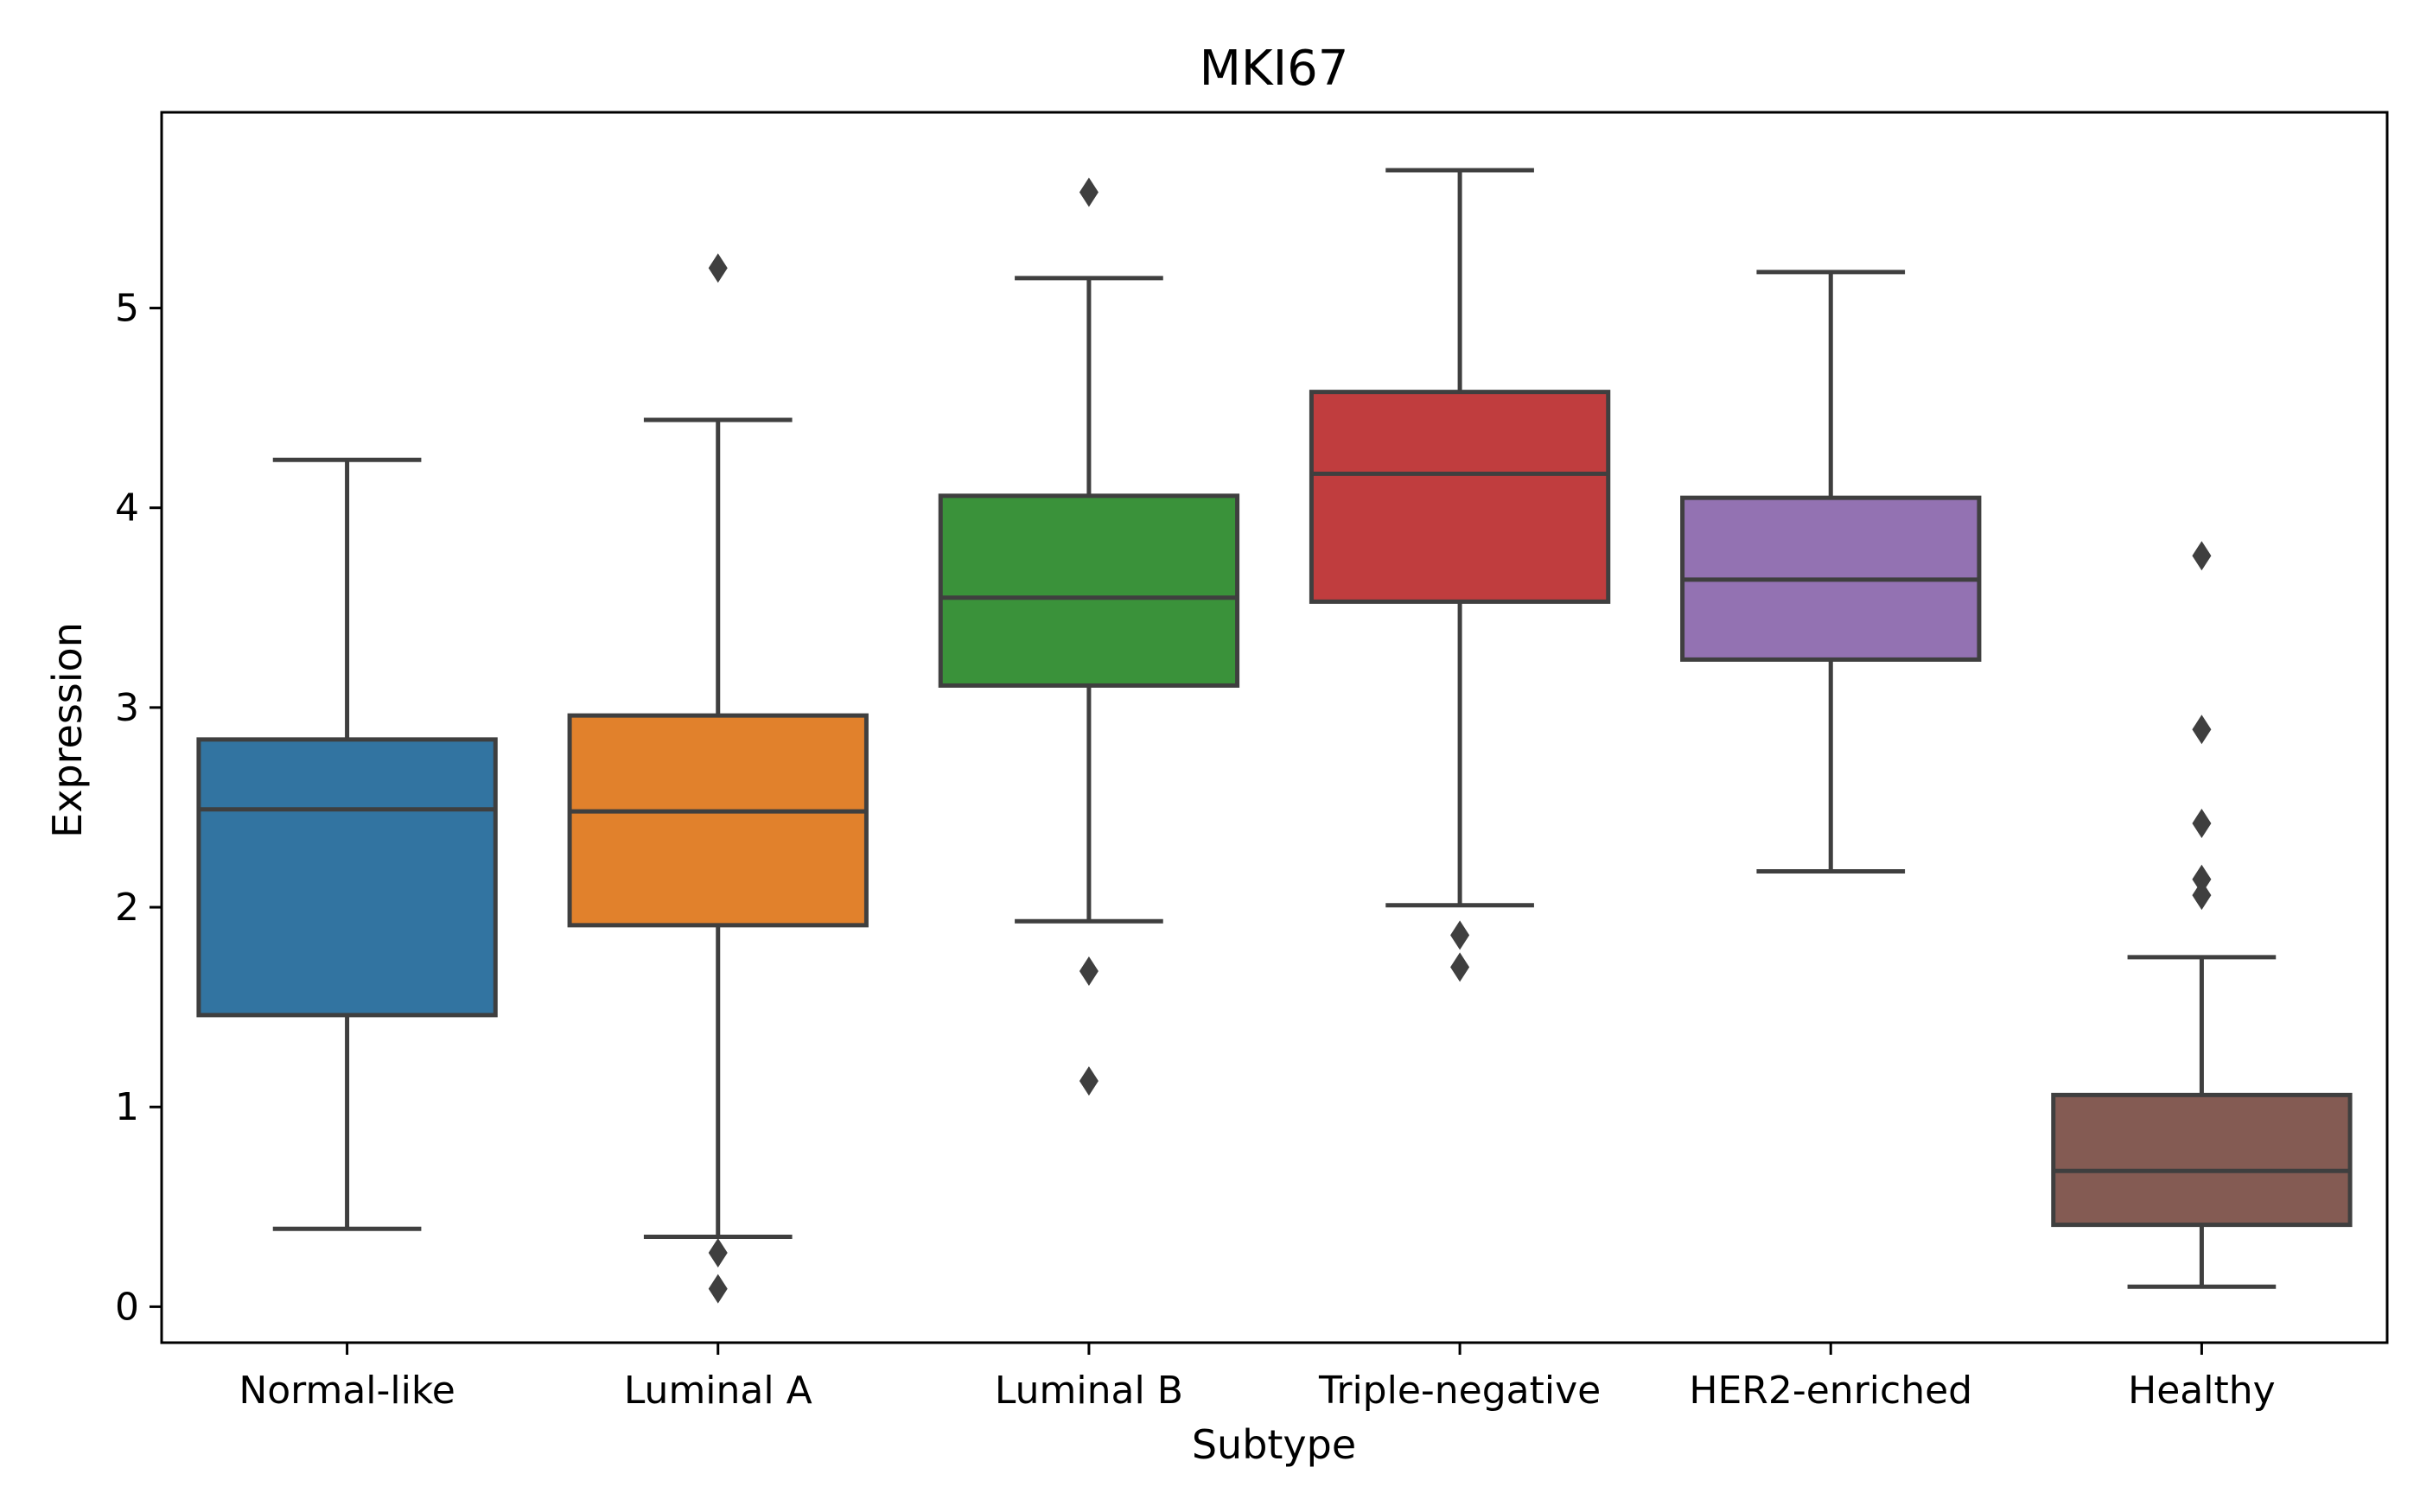 The image size is (2420, 1512). I want to click on x-tick-label: Triple-negative, so click(1459, 1391).